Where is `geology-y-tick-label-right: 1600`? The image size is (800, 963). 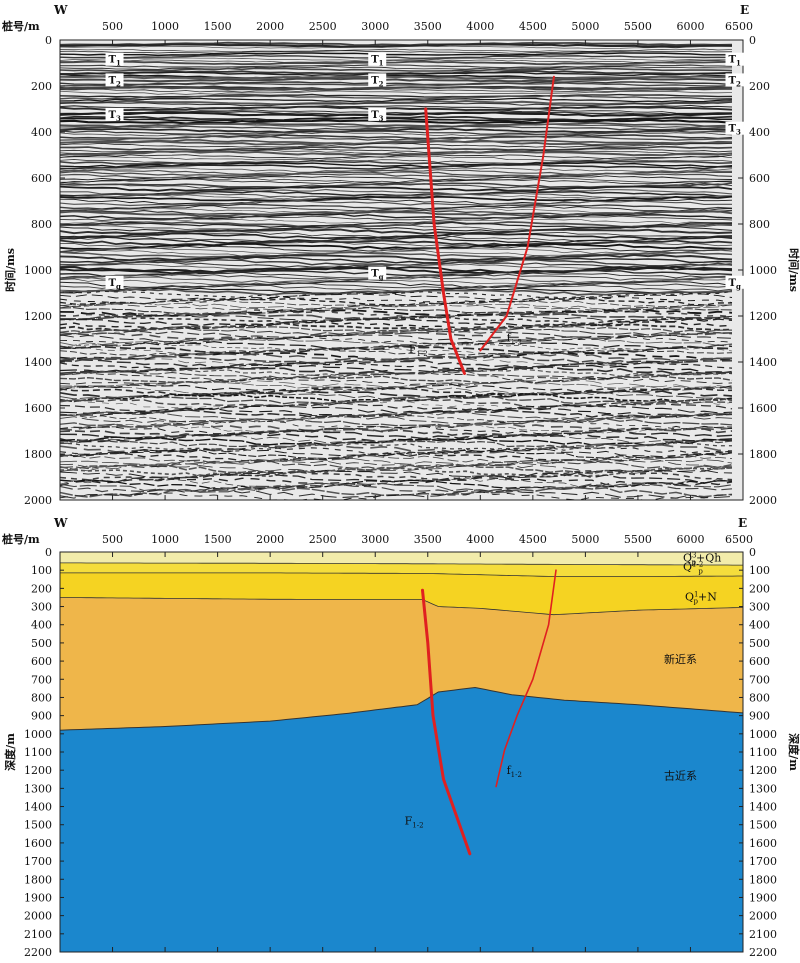 geology-y-tick-label-right: 1600 is located at coordinates (763, 843).